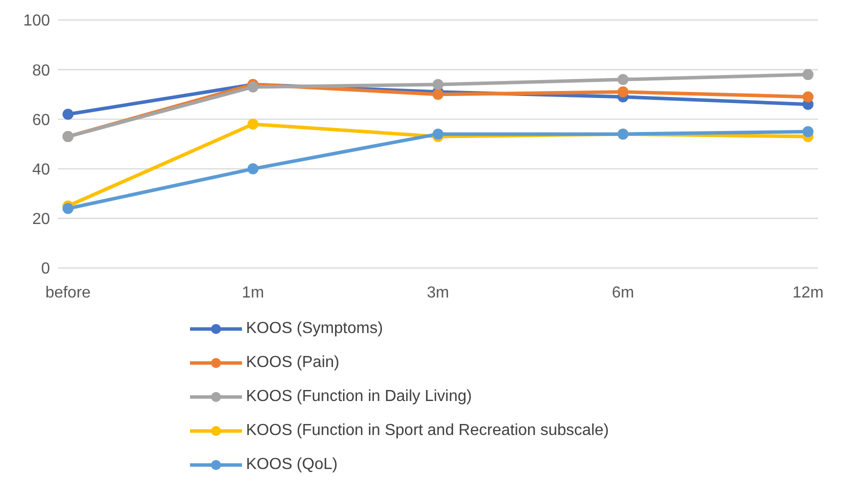 This screenshot has width=846, height=499. I want to click on y-tick-label: 0, so click(45, 269).